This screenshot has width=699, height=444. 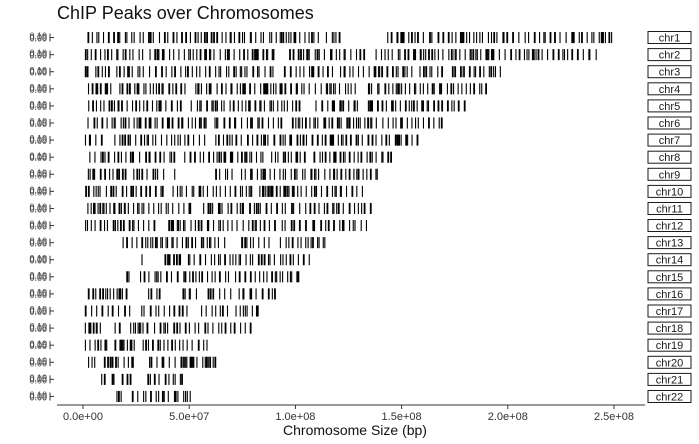 I want to click on facet-strip-label: chr22, so click(x=670, y=398).